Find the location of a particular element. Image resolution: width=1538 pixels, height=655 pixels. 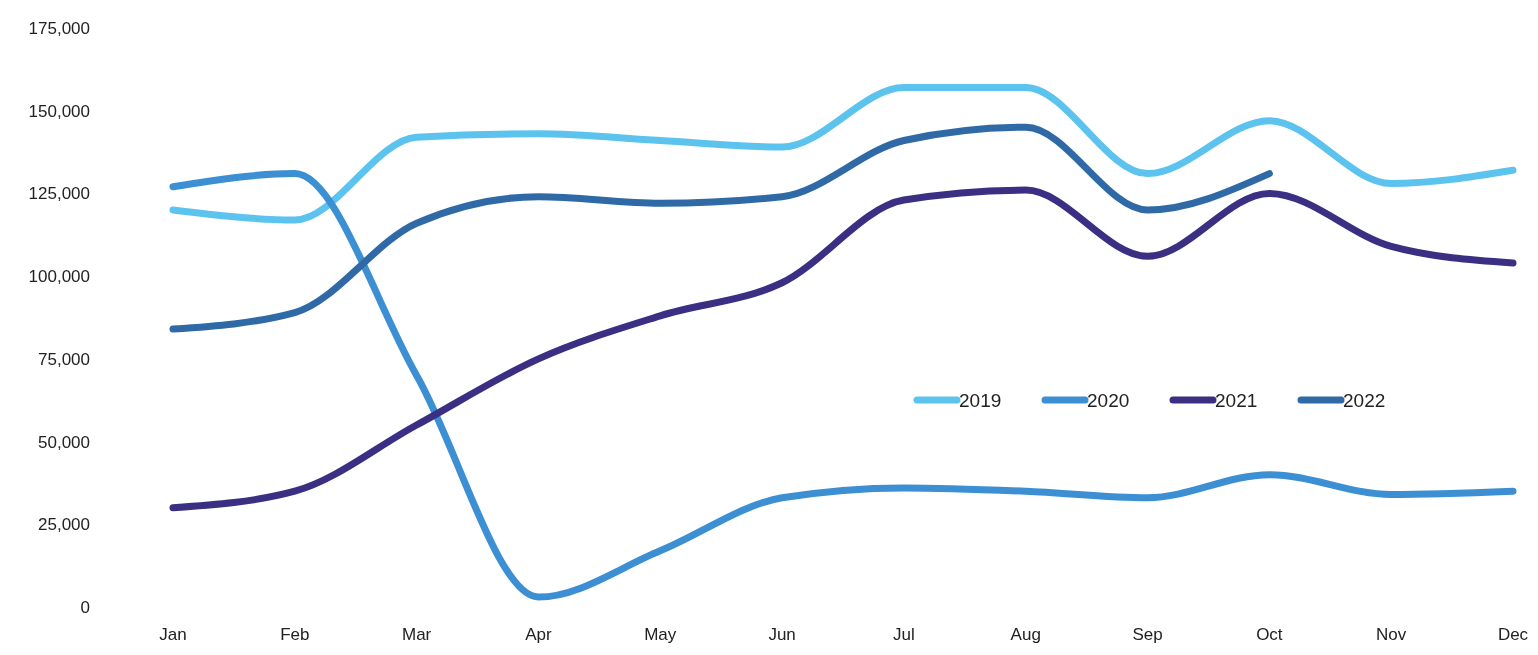

y-tick-label: 125,000 is located at coordinates (59, 194).